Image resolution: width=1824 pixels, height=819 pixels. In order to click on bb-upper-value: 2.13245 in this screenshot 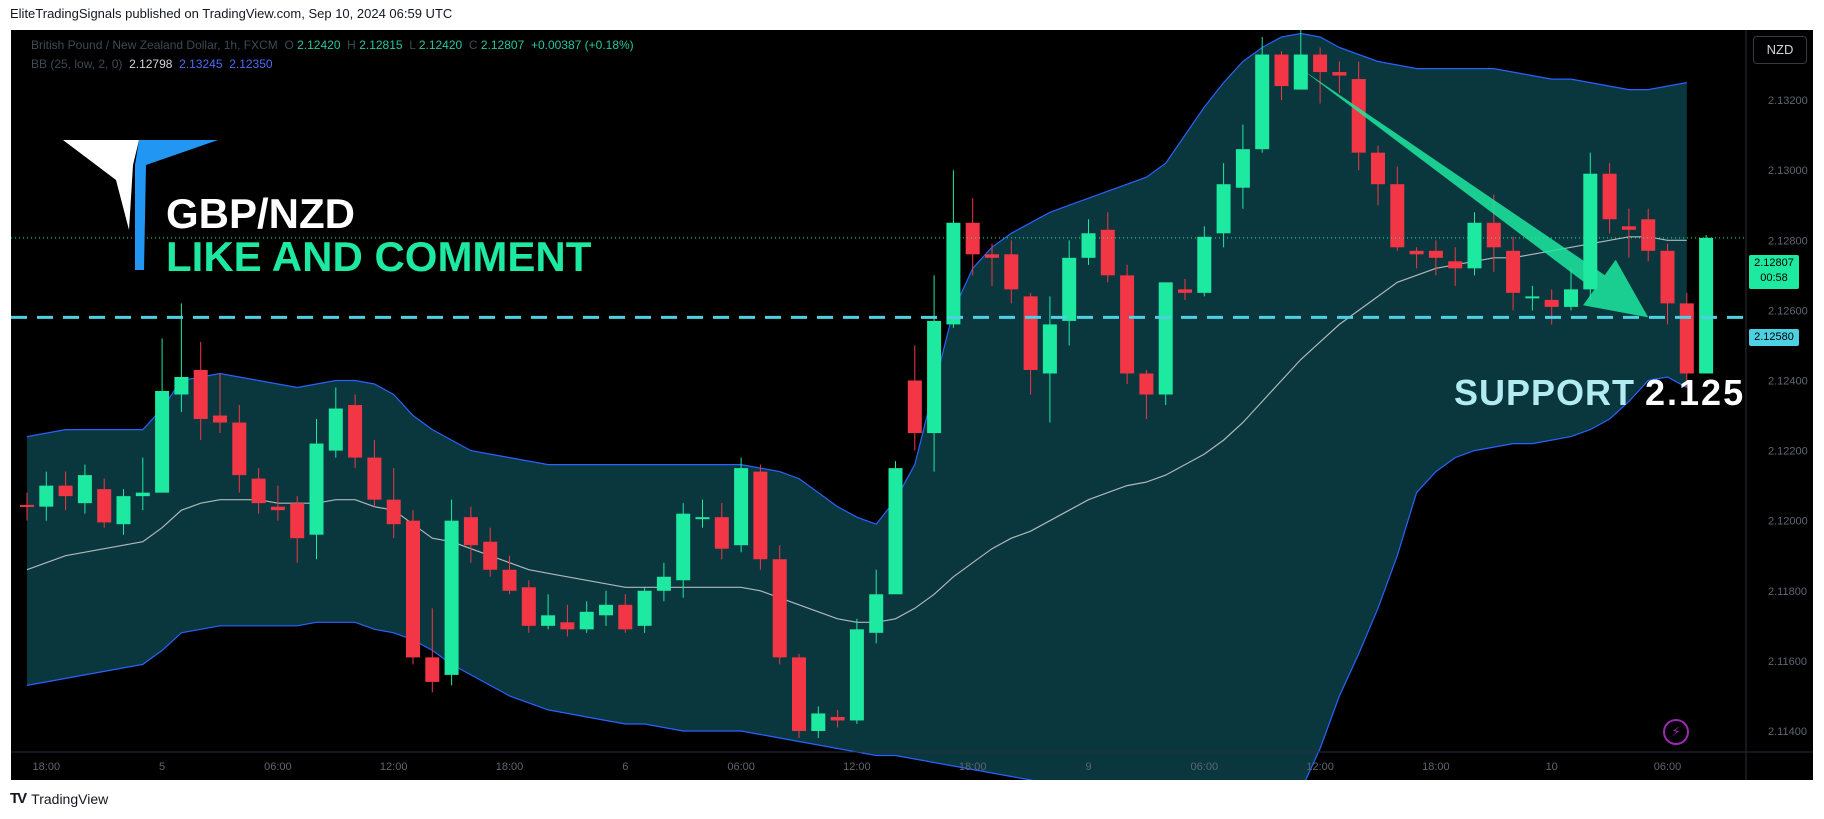, I will do `click(201, 64)`.